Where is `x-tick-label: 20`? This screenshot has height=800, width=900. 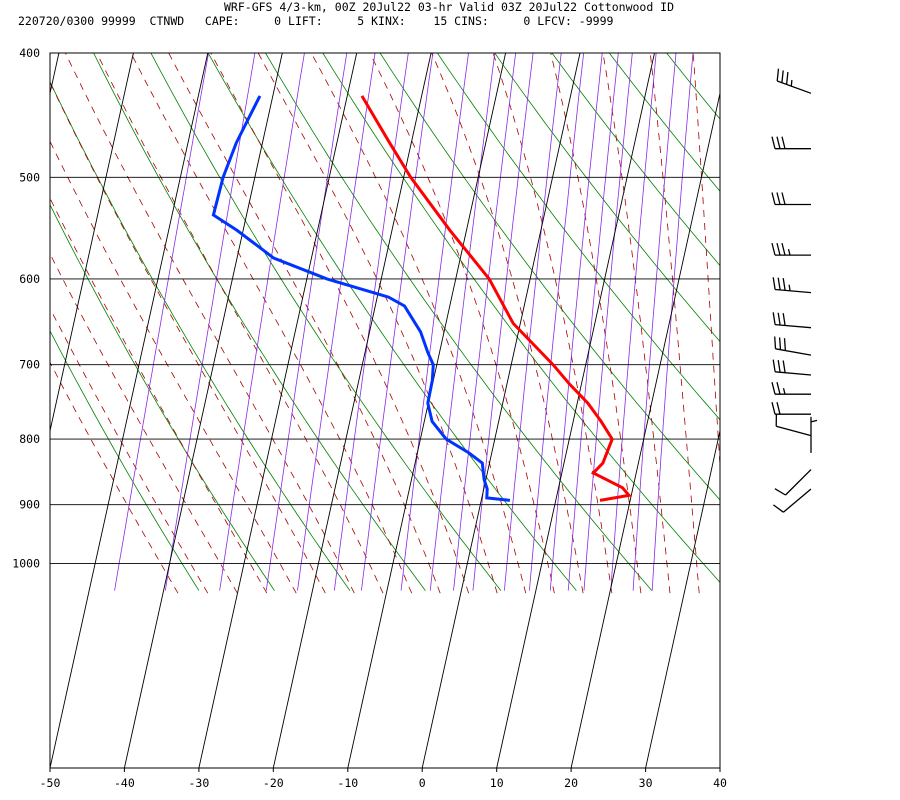
x-tick-label: 20 is located at coordinates (571, 783).